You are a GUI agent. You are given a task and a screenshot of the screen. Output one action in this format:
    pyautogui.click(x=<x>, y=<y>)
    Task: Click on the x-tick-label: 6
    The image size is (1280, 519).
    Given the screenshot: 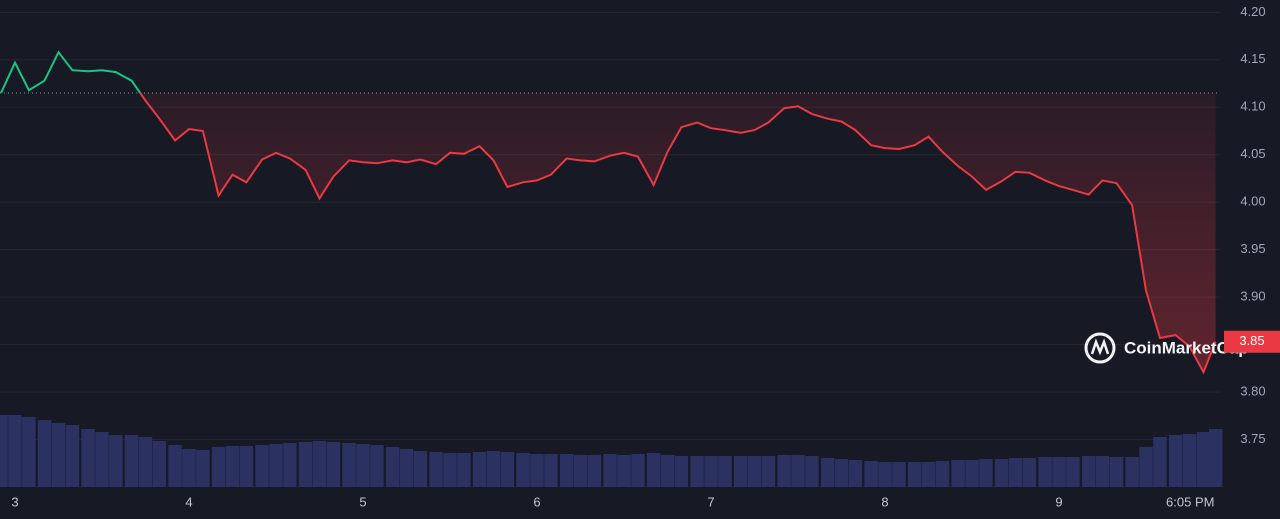 What is the action you would take?
    pyautogui.click(x=536, y=501)
    